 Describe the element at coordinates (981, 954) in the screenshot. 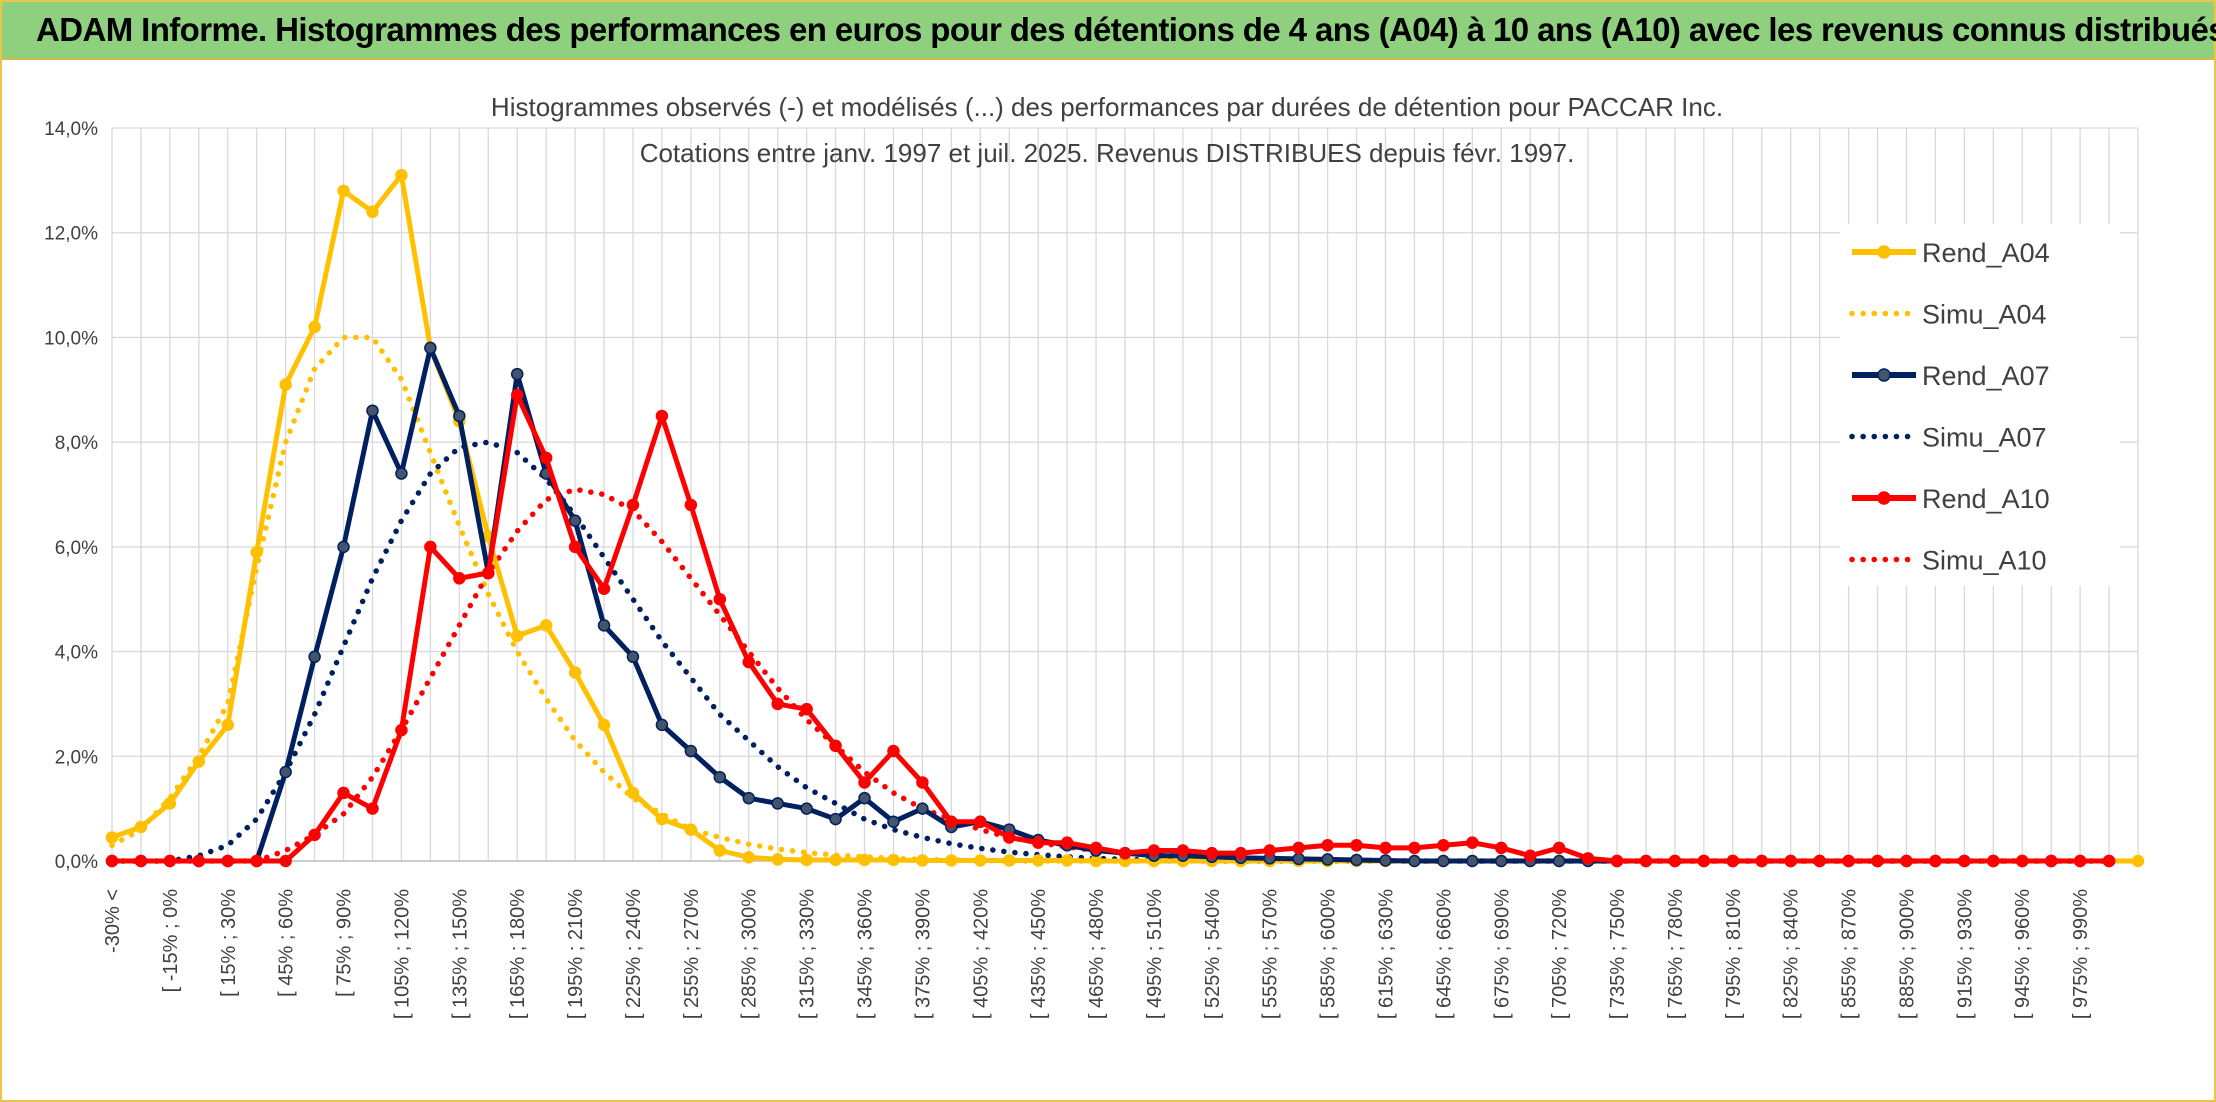

I see `x-tick-label: [ 405% ; 420%` at that location.